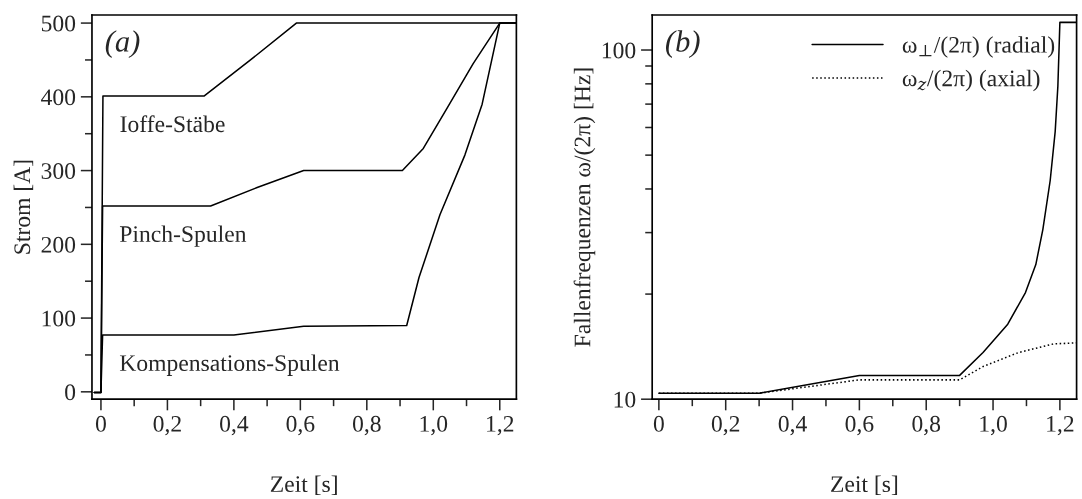 This screenshot has height=499, width=1082. What do you see at coordinates (229, 365) in the screenshot?
I see `series-label: Kompensations-Spulen` at bounding box center [229, 365].